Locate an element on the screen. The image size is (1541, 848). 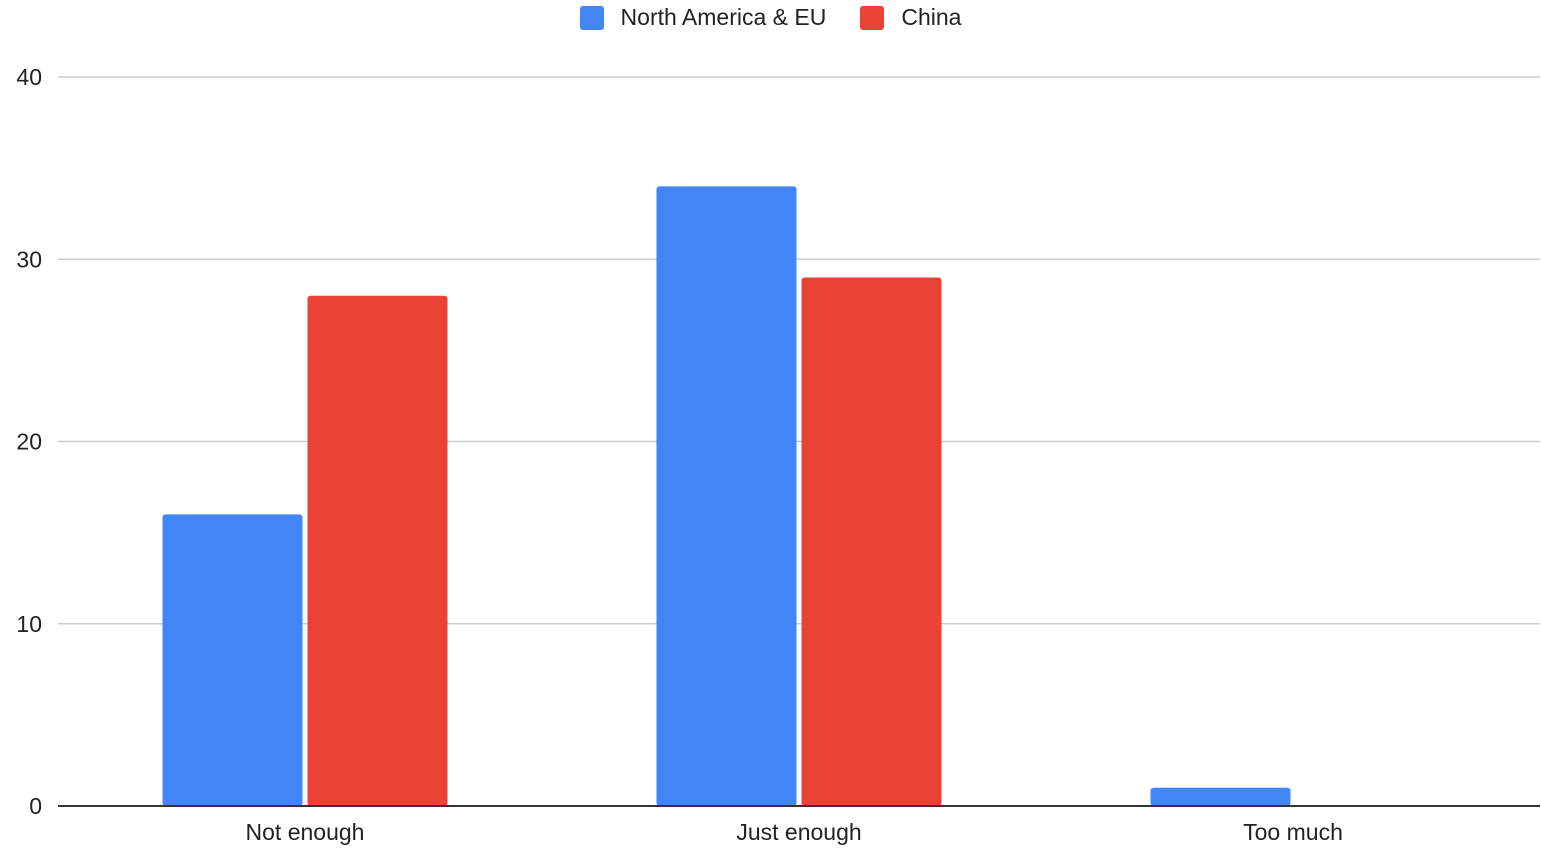
x-axis-ticks: Not enough Just enough Too much is located at coordinates (794, 832).